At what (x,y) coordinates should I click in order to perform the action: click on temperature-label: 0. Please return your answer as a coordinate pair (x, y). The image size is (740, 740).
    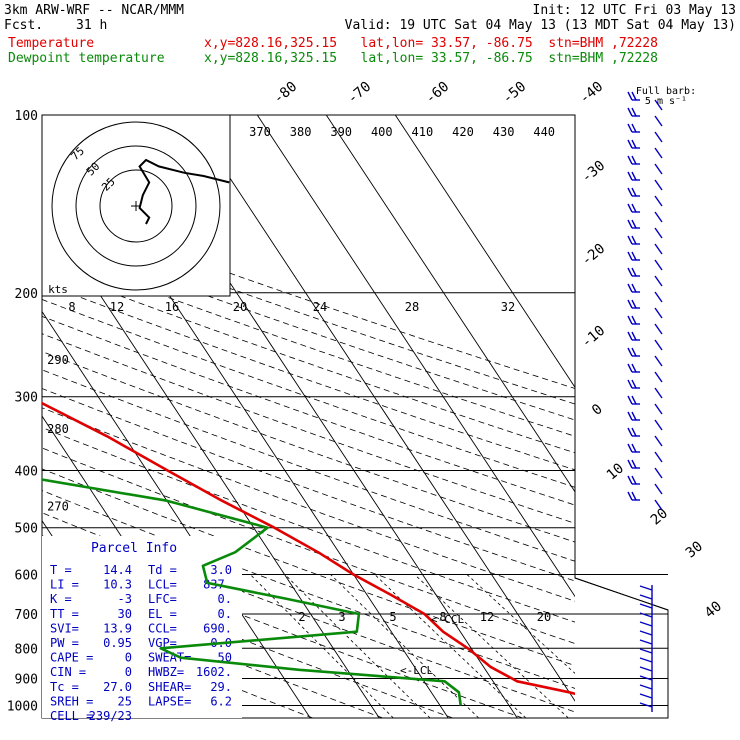
    Looking at the image, I should click on (597, 410).